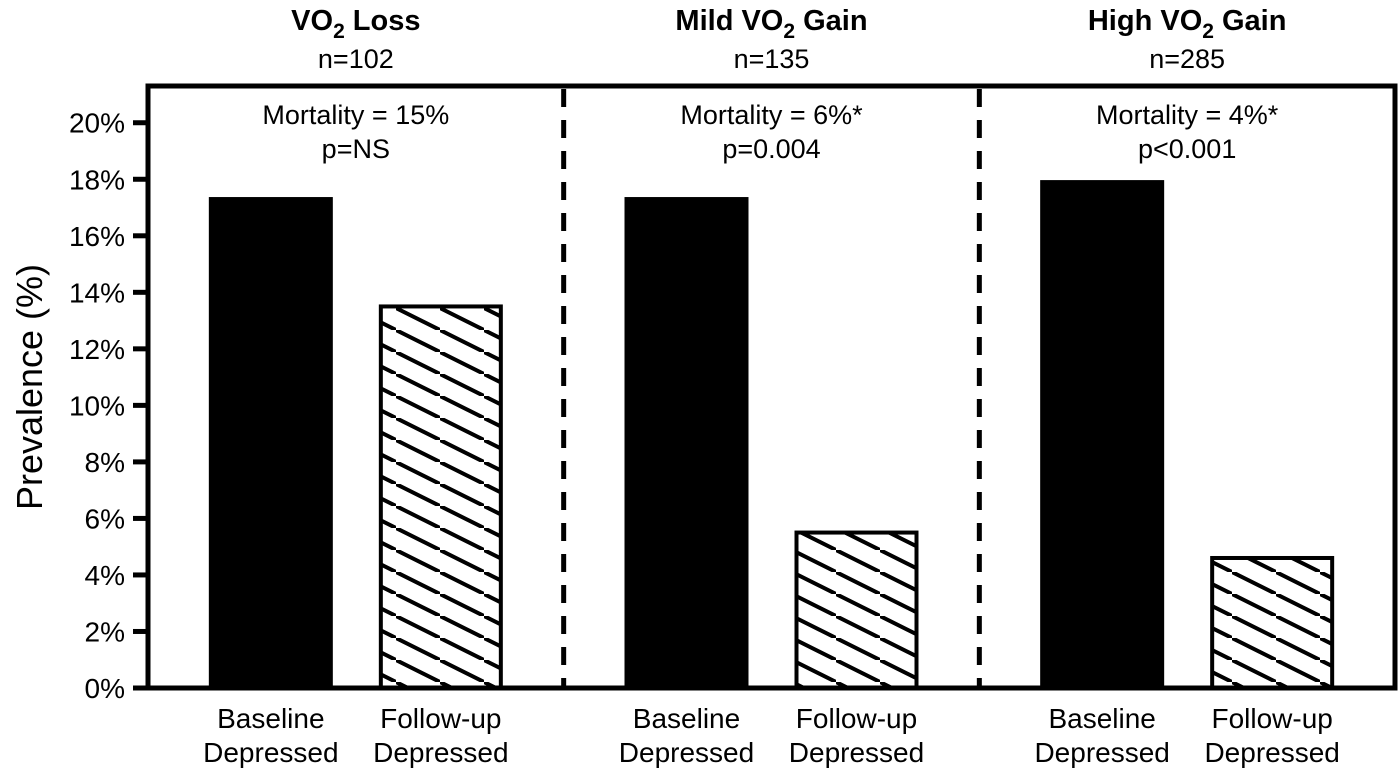  I want to click on y-axis-tick-label: 8%, so click(105, 462).